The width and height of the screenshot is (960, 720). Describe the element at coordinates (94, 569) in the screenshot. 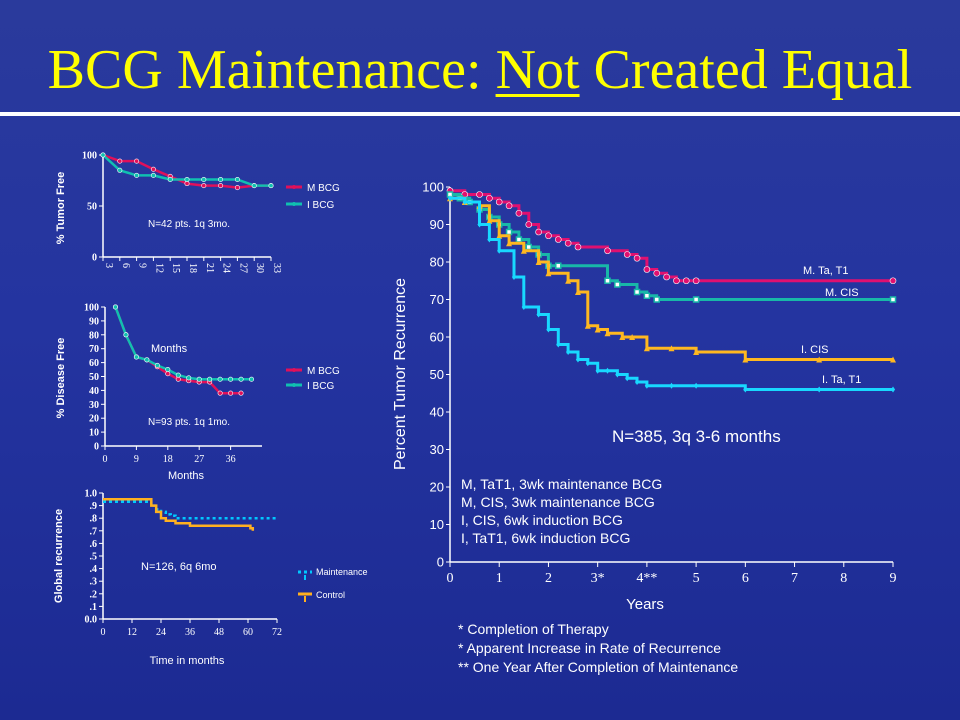

I see `y-tick-label: .4` at that location.